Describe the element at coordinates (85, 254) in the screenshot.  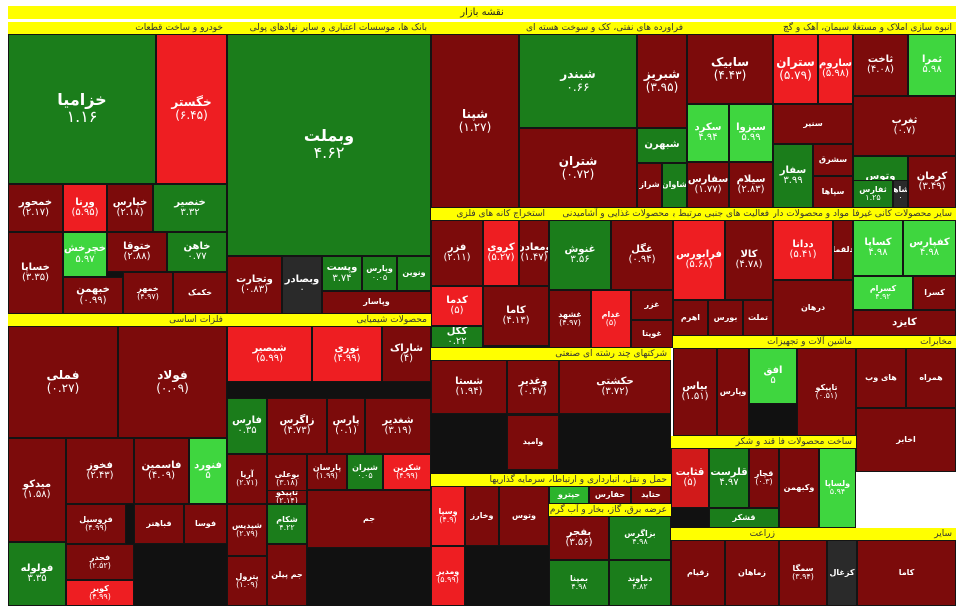
I see `stock-tile: خچرخش ۵.۹۷` at that location.